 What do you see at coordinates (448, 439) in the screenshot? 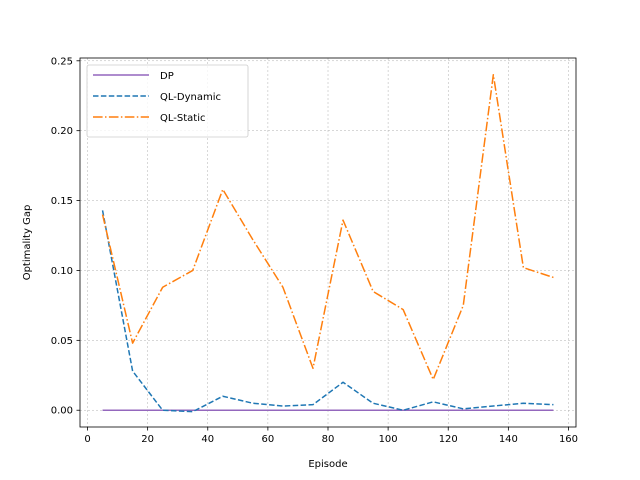
I see `x-tick-label: 120` at bounding box center [448, 439].